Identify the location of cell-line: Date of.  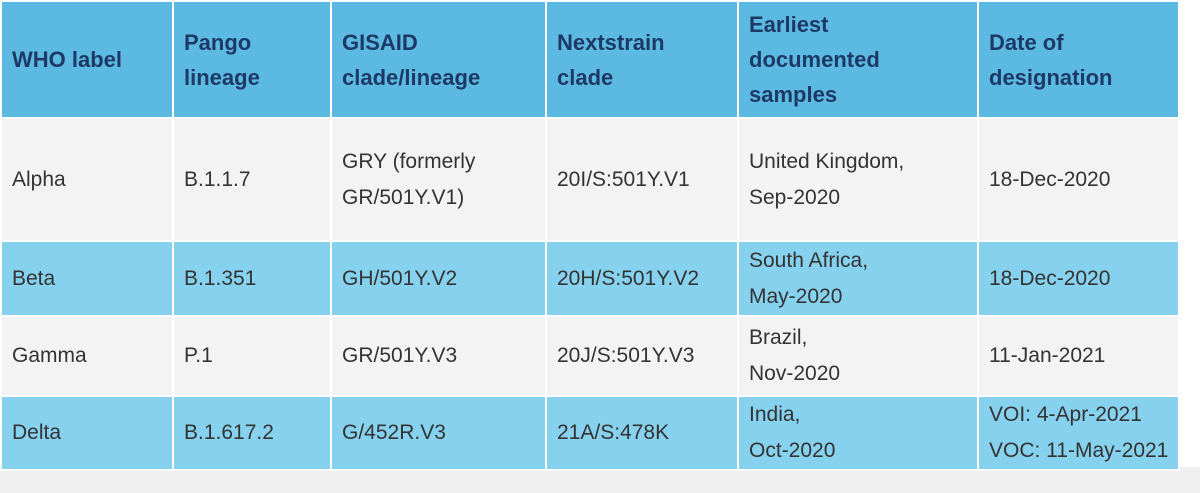
(1026, 42).